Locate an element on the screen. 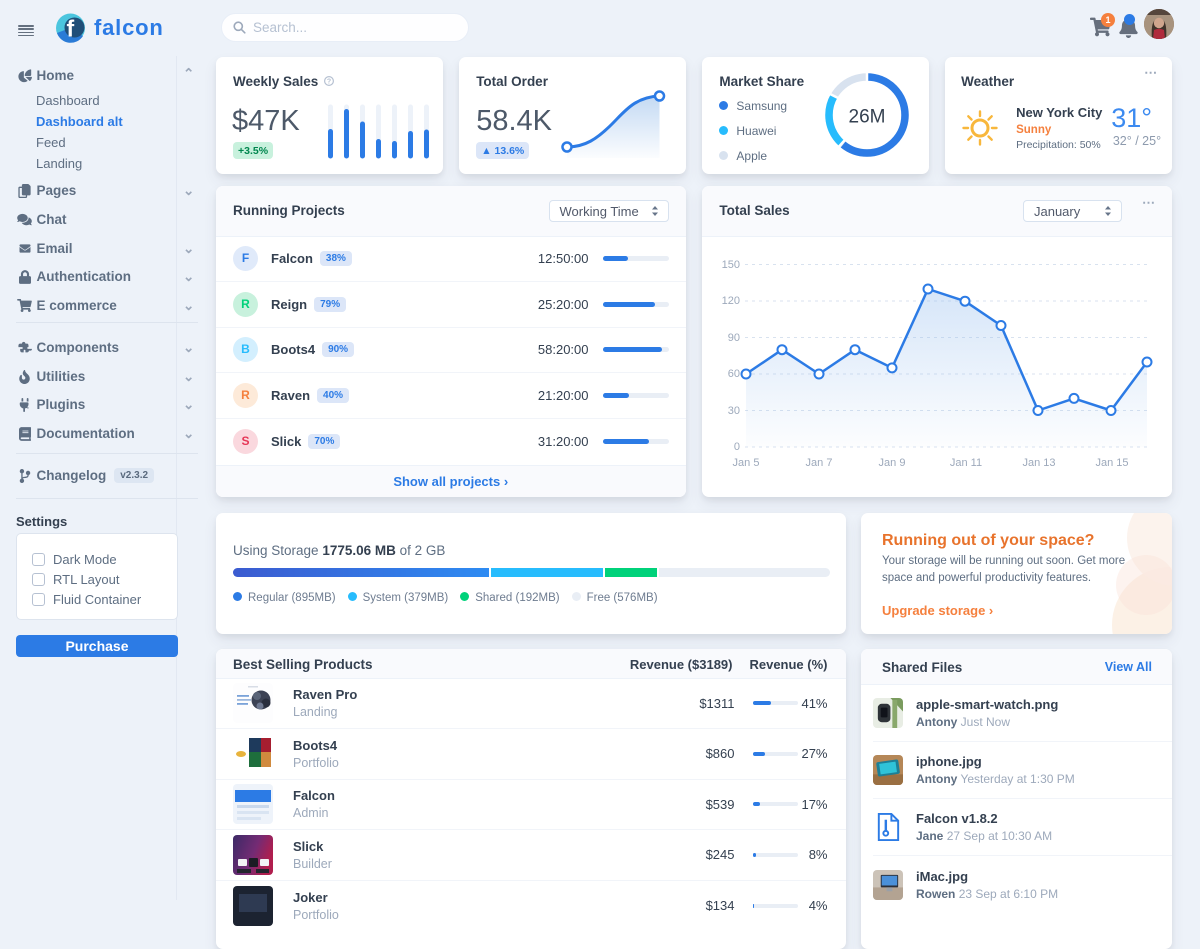 The image size is (1200, 949). svg-text: 150 is located at coordinates (731, 265).